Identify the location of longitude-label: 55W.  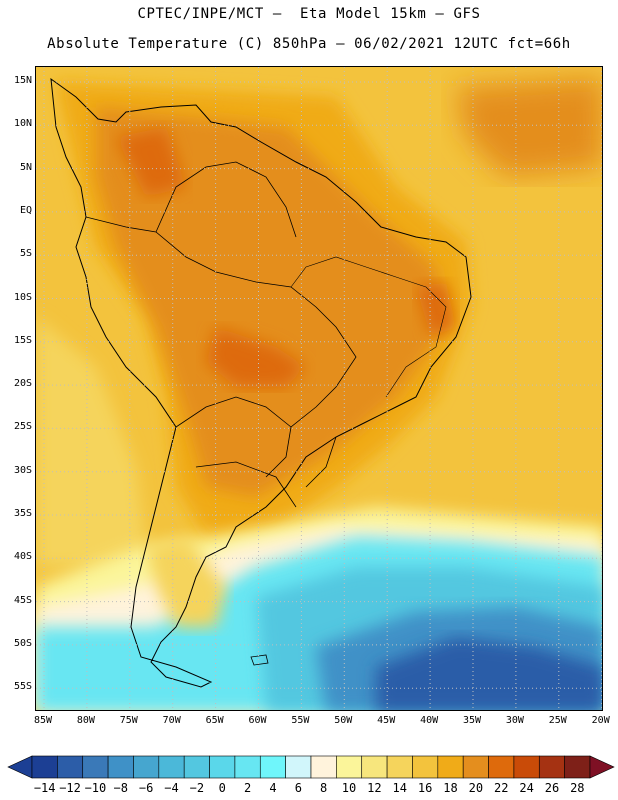
(300, 720).